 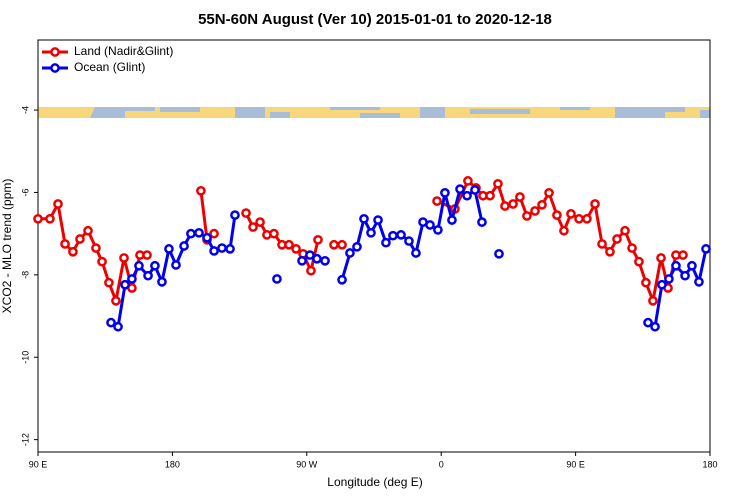 I want to click on x-axis-label: Longitude (deg E), so click(x=374, y=482).